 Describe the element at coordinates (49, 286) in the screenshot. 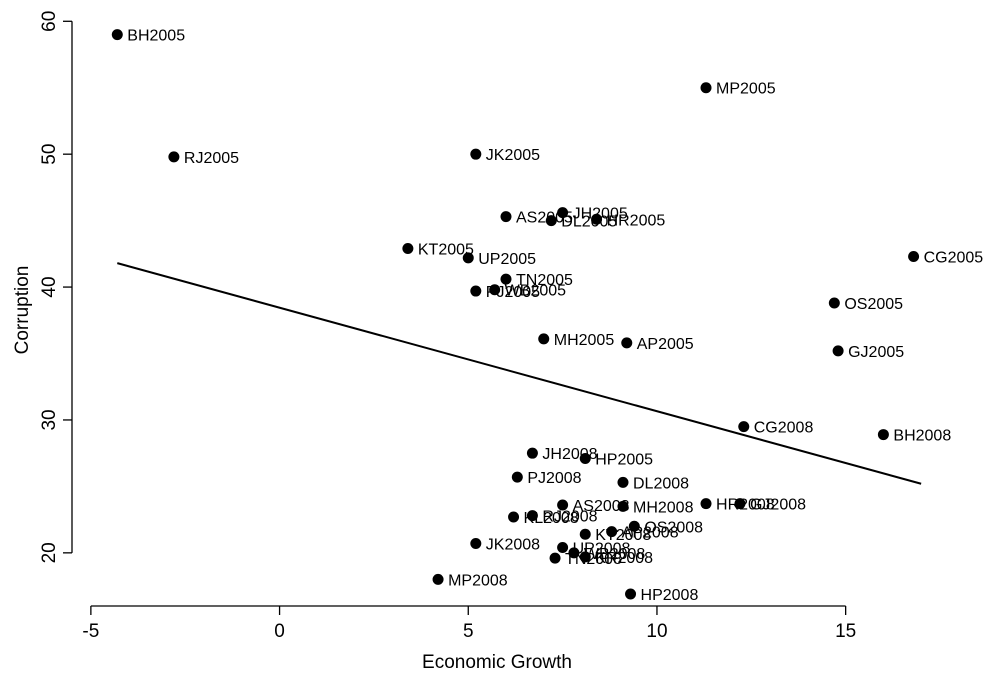

I see `y-tick-label: 40` at that location.